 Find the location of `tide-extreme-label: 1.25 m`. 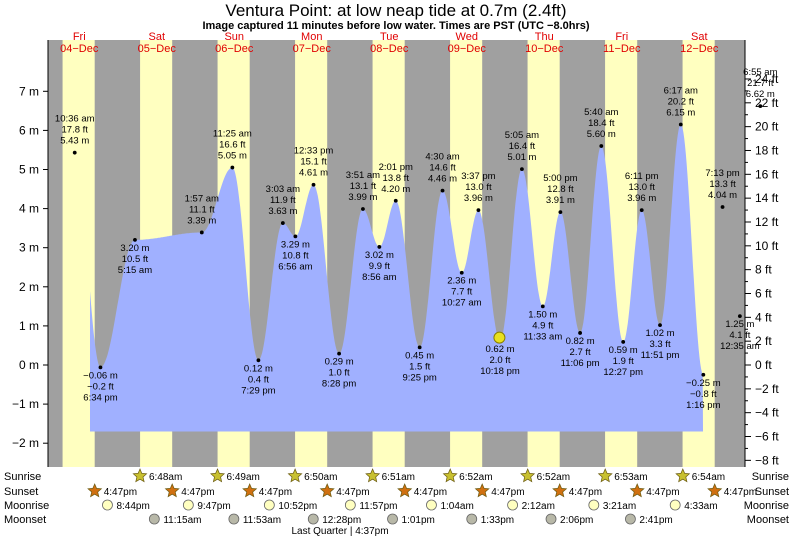

tide-extreme-label: 1.25 m is located at coordinates (739, 324).